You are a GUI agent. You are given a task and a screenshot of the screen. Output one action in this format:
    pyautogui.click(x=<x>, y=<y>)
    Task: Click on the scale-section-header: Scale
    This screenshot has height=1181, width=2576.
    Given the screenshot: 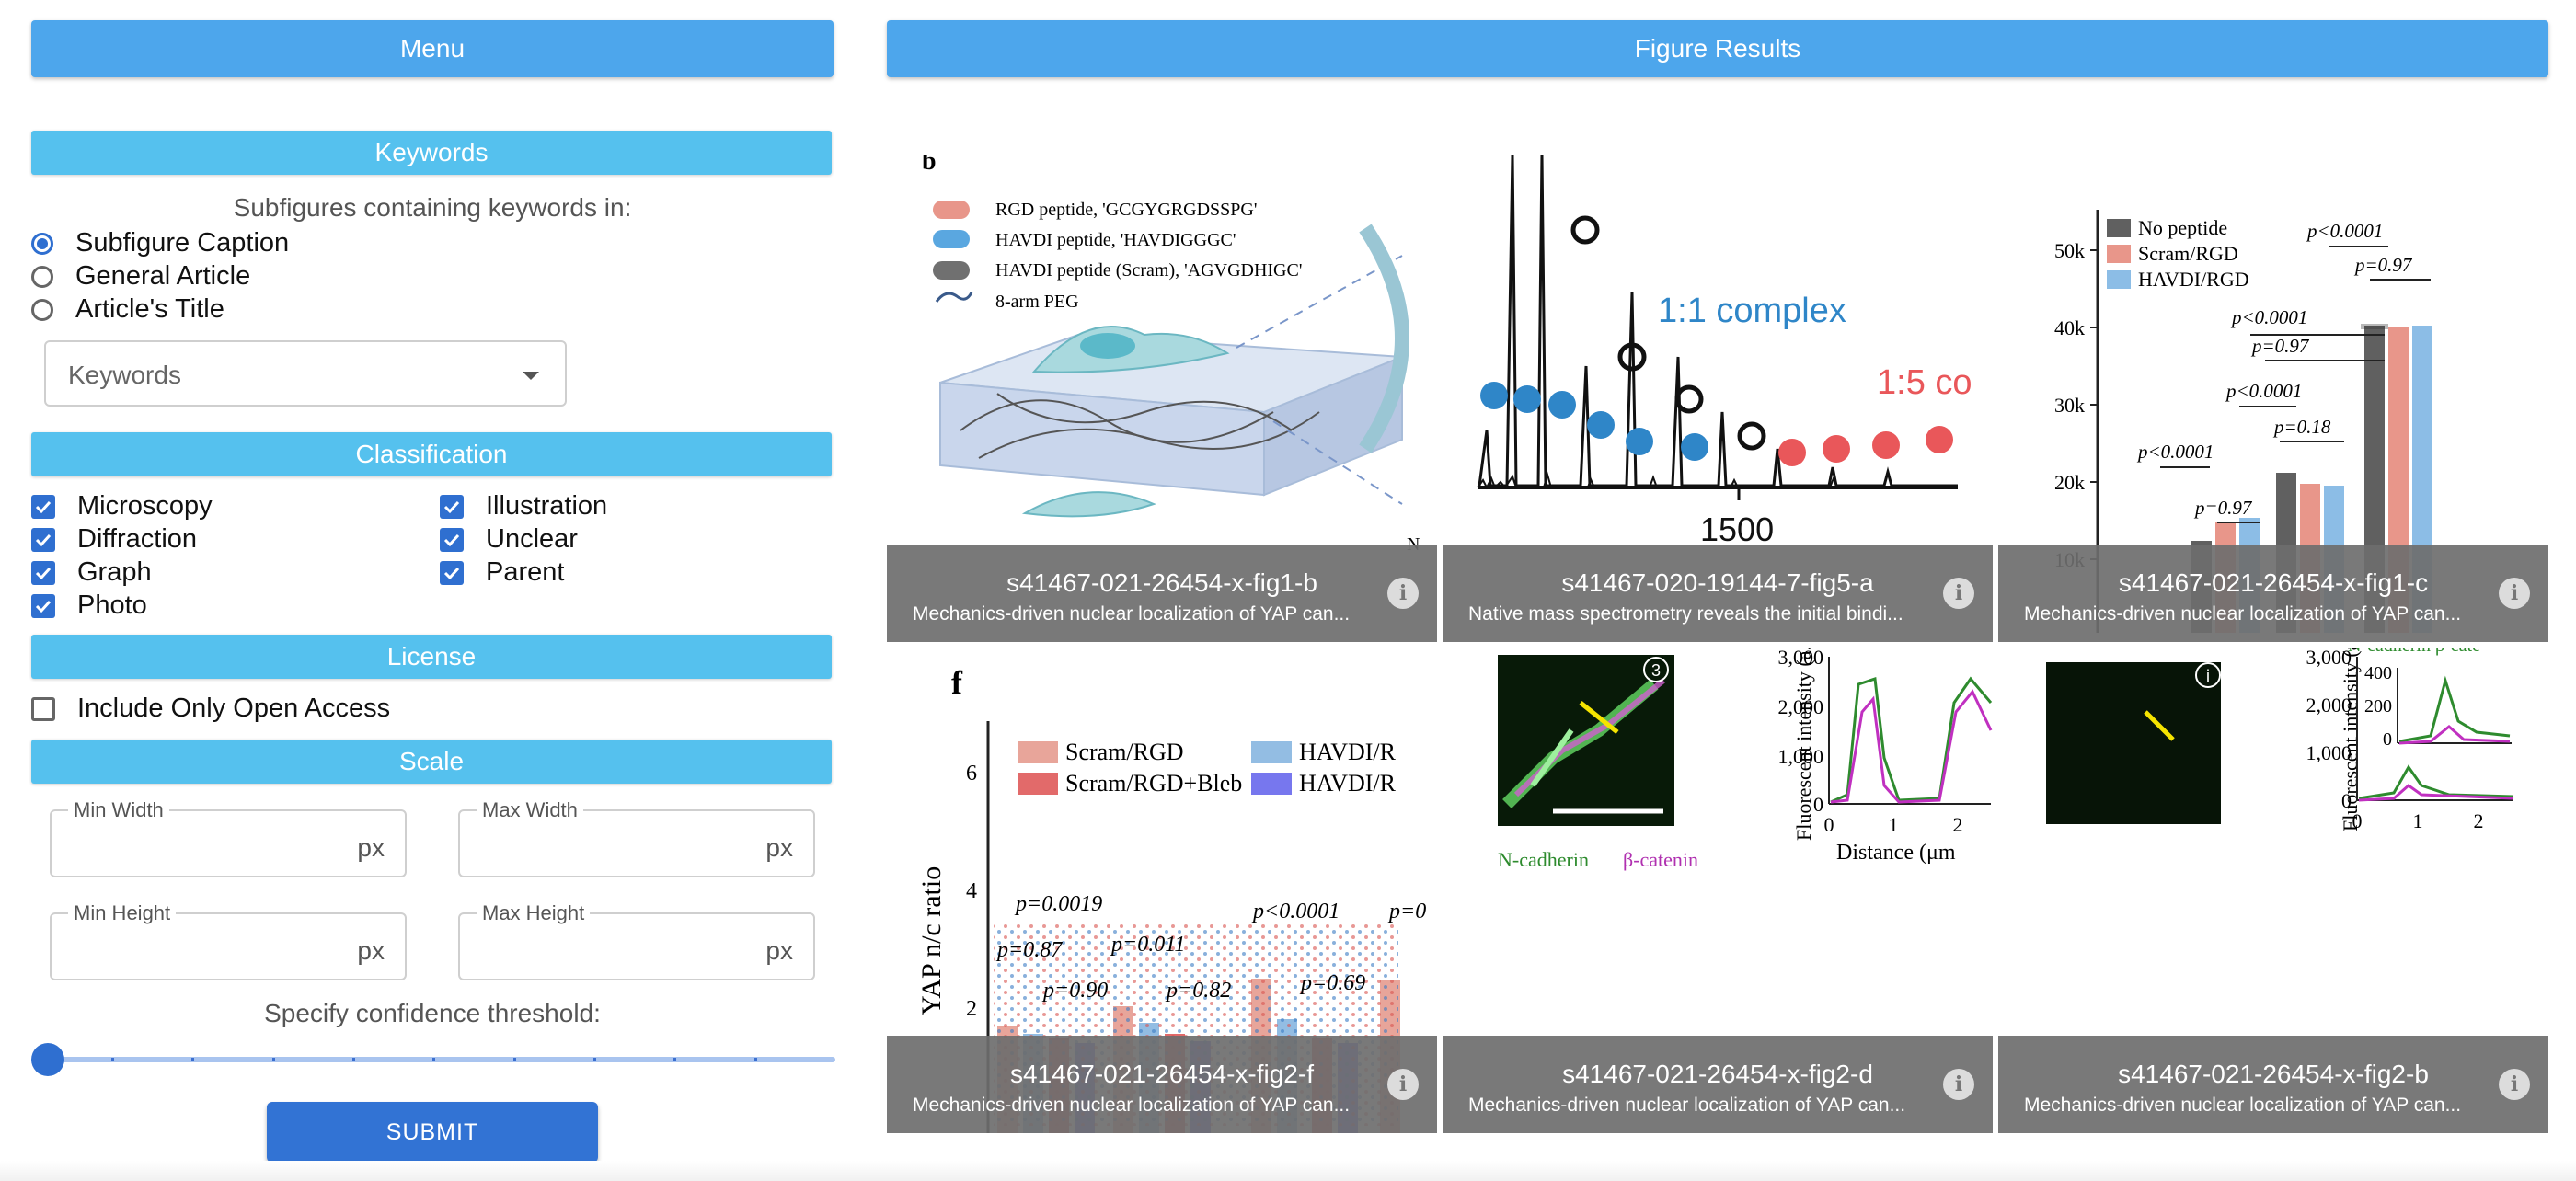 What is the action you would take?
    pyautogui.click(x=431, y=762)
    